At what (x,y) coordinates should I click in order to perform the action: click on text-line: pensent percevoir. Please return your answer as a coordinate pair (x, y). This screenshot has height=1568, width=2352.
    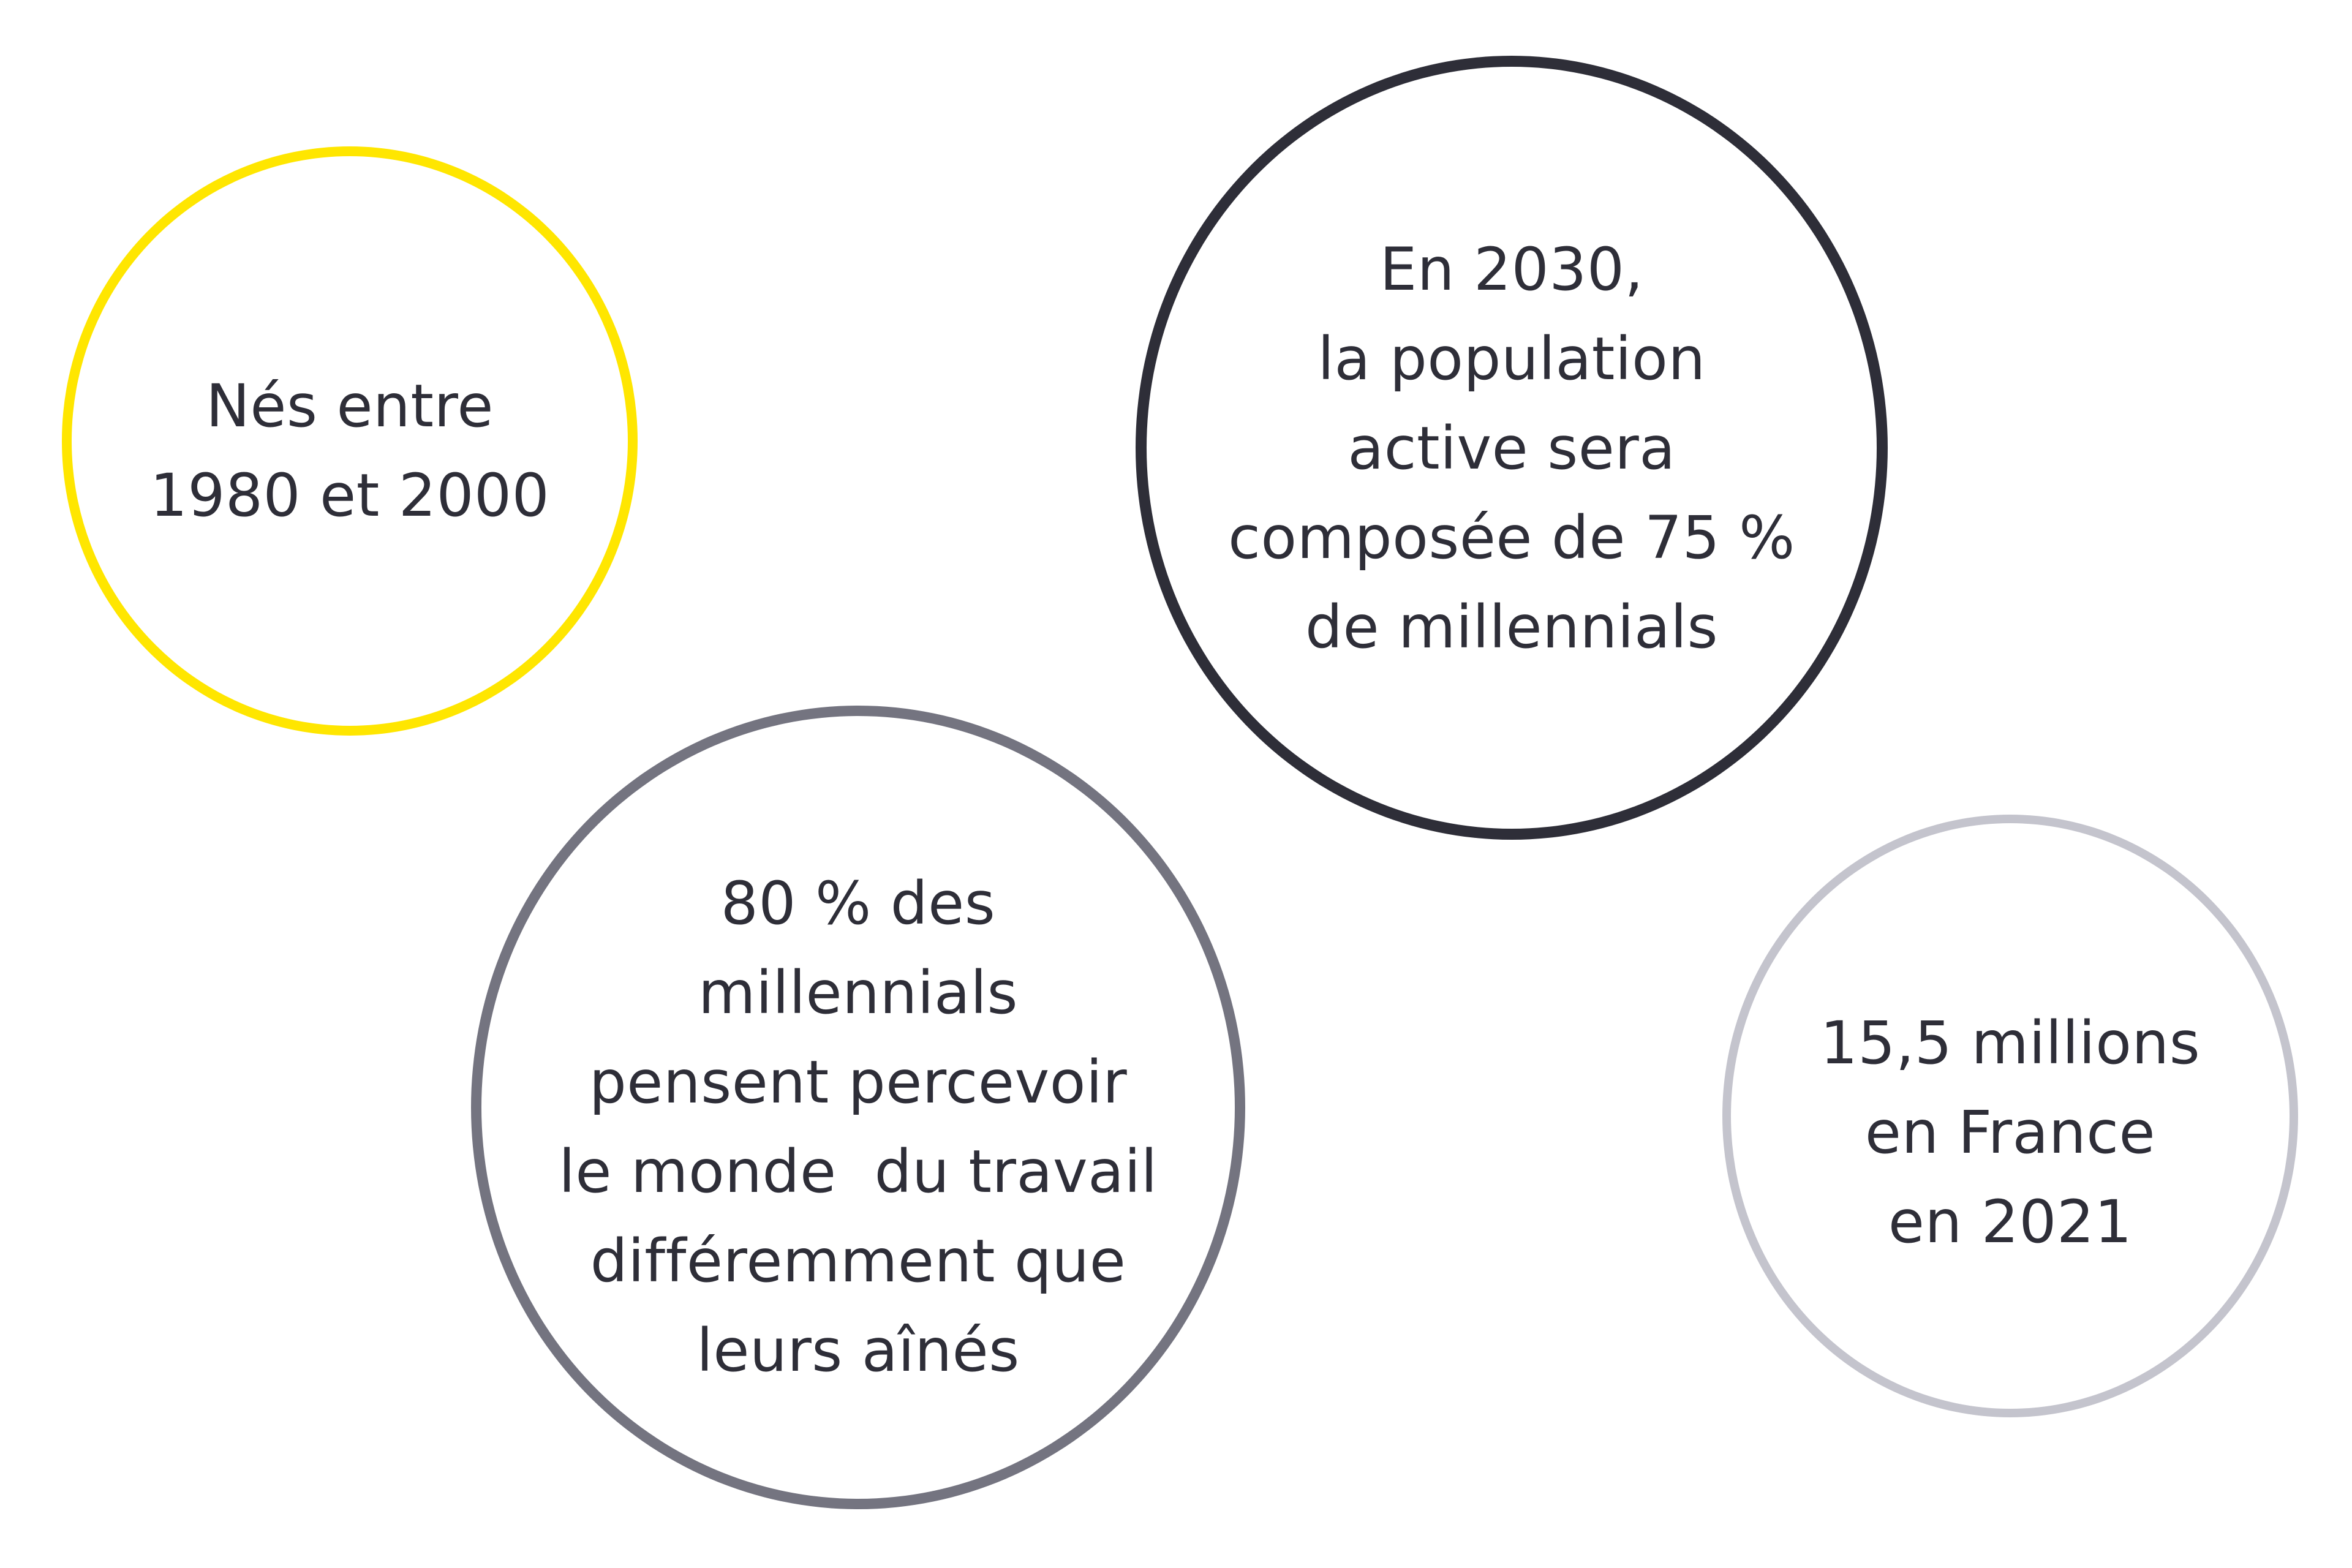
    Looking at the image, I should click on (859, 1083).